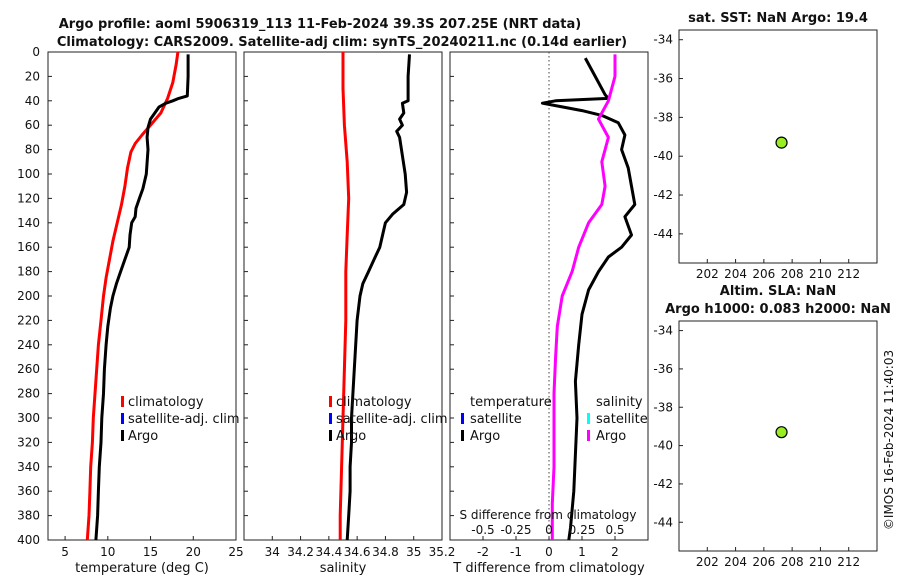 This screenshot has width=900, height=580. I want to click on depth-tick-label: 240, so click(28, 345).